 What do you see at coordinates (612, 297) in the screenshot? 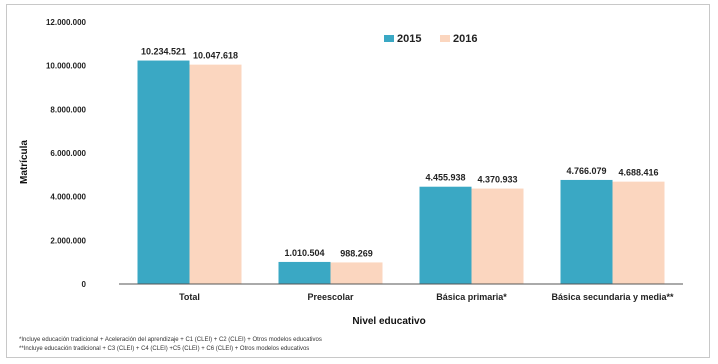
I see `category-label: Básica secundaria y media**` at bounding box center [612, 297].